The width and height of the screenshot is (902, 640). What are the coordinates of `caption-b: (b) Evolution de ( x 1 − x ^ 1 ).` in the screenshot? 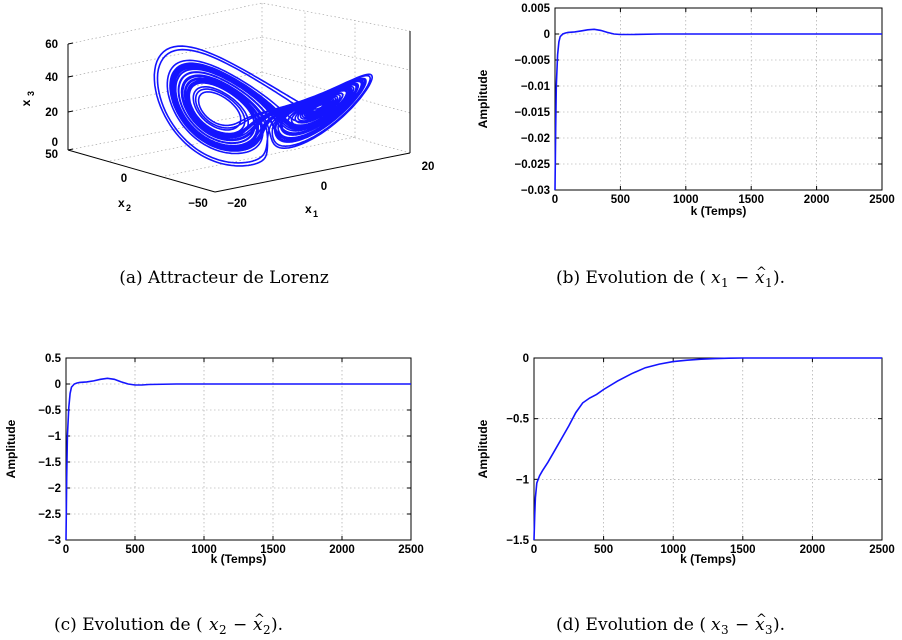 It's located at (670, 277).